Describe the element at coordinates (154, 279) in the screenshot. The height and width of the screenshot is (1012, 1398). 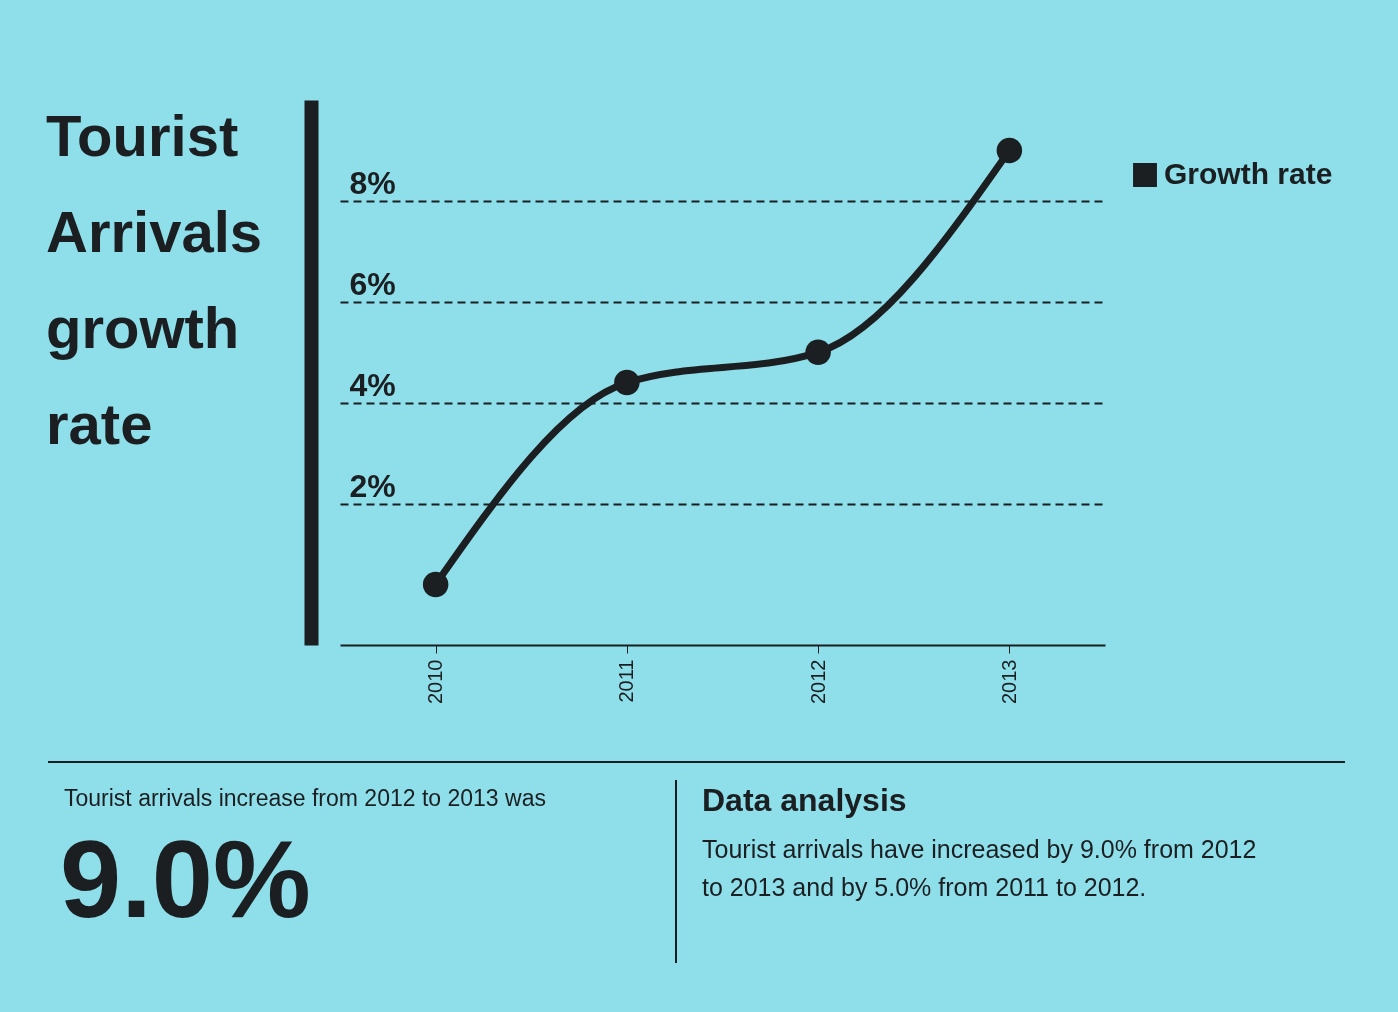
I see `text: Tourist Arrivals growth rate` at that location.